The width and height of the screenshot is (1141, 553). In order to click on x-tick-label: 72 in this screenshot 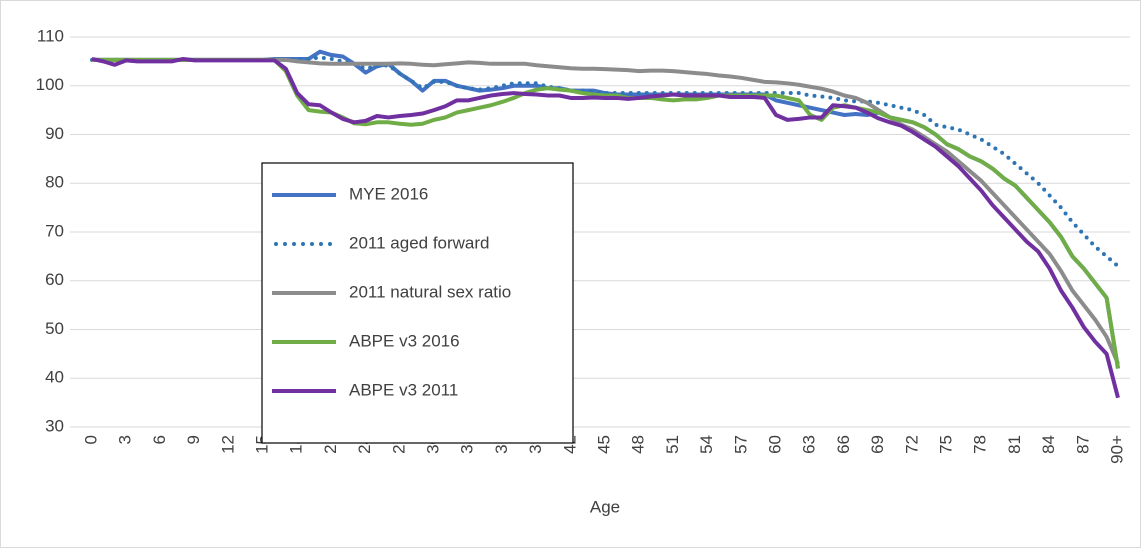, I will do `click(911, 444)`.